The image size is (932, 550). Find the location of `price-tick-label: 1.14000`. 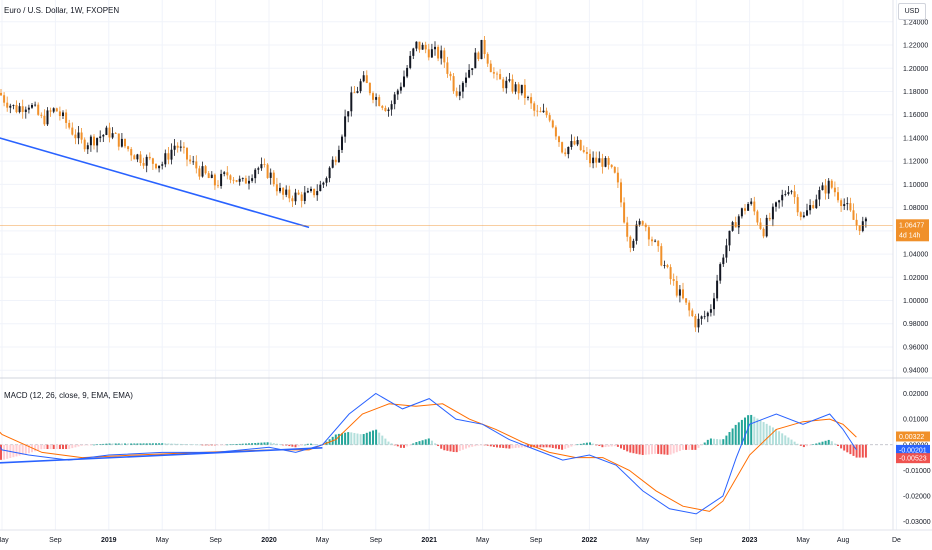

price-tick-label: 1.14000 is located at coordinates (915, 138).